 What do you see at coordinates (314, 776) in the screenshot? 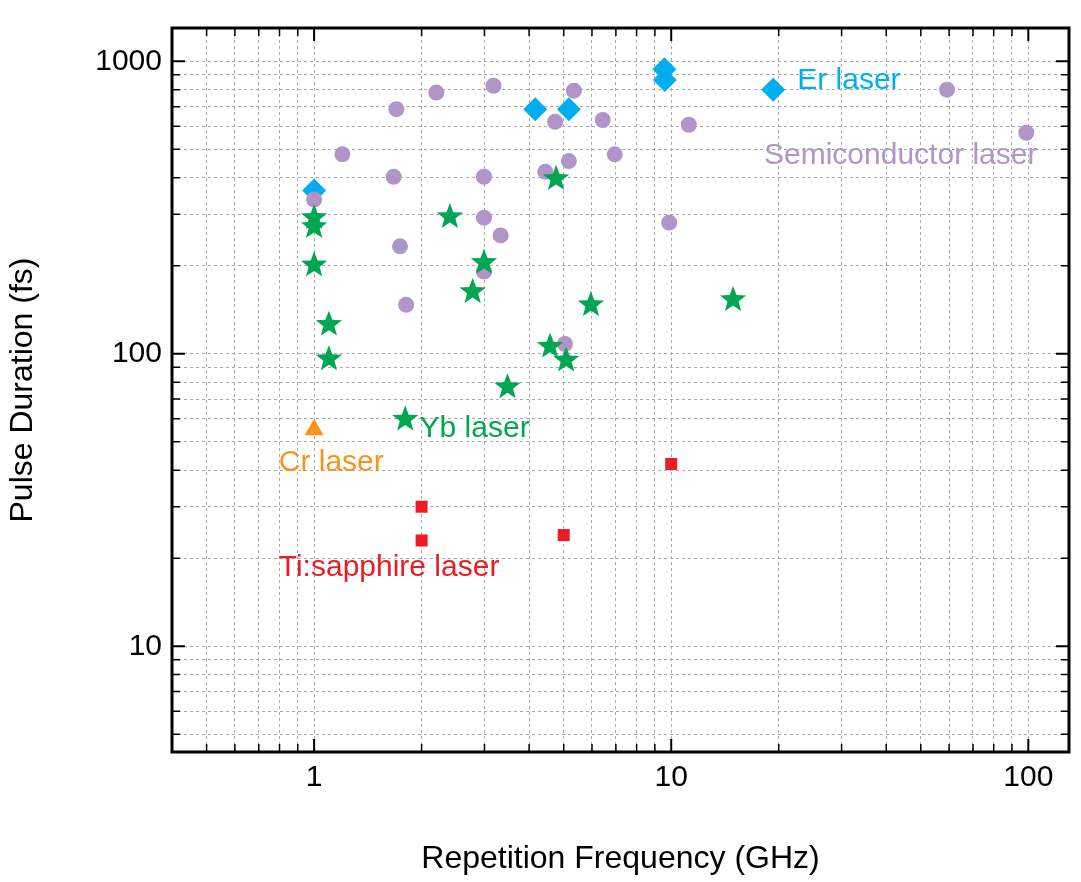
I see `x-tick-label: 1` at bounding box center [314, 776].